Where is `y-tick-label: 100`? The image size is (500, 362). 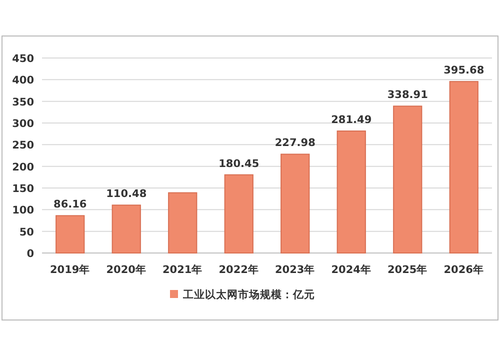
y-tick-label: 100 is located at coordinates (23, 210).